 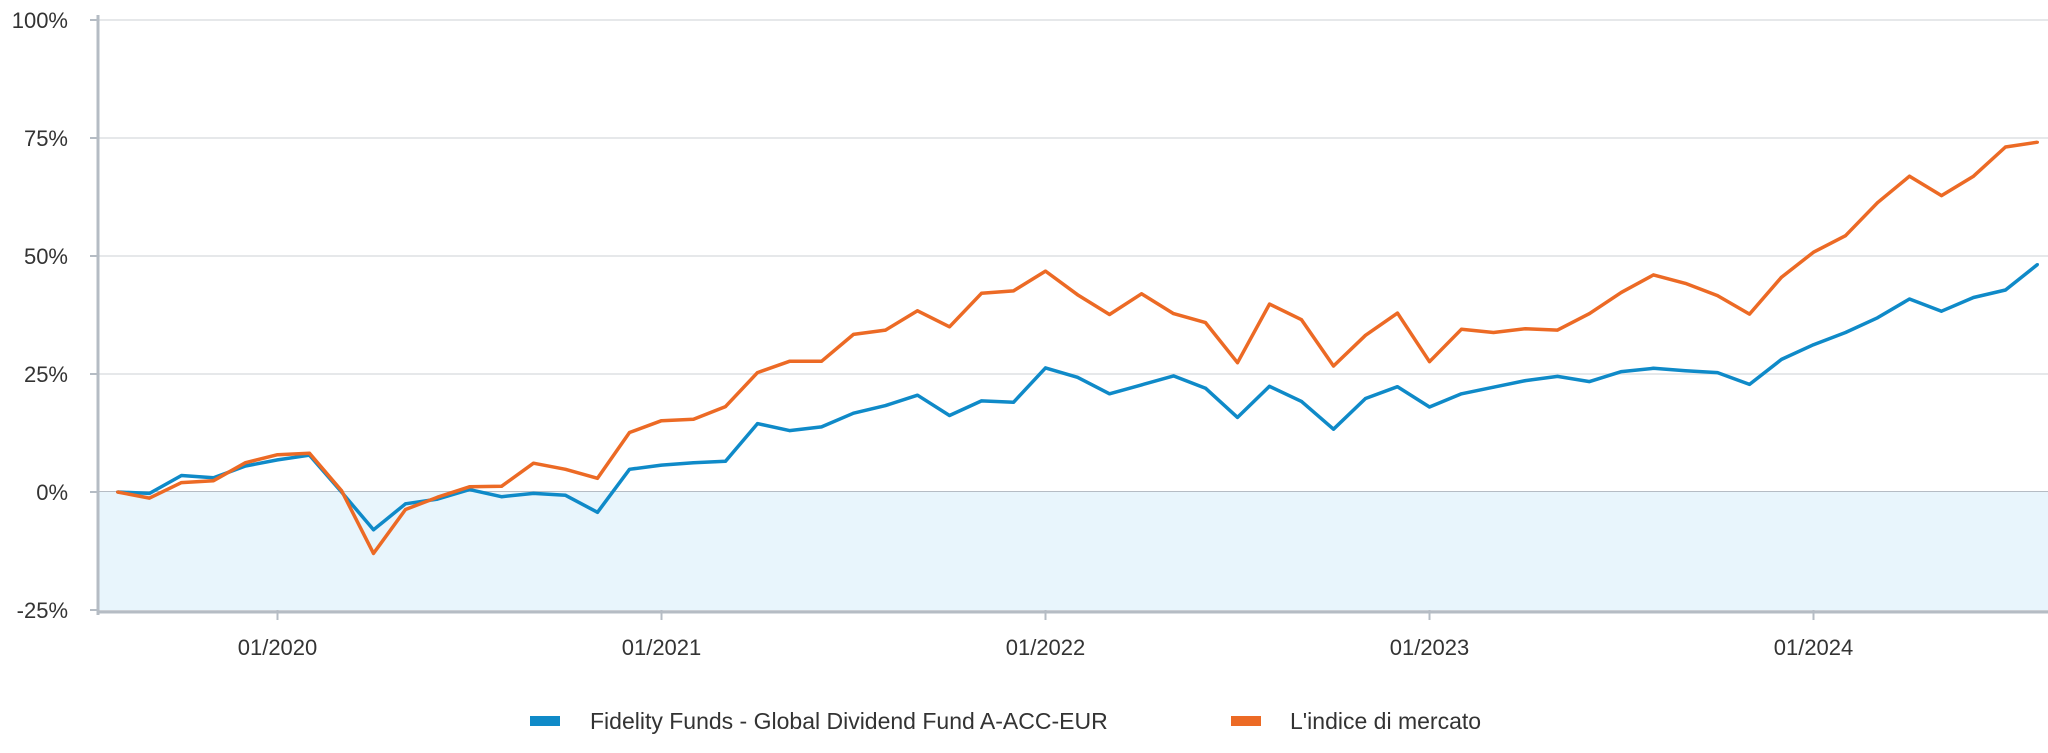 What do you see at coordinates (1385, 721) in the screenshot?
I see `legend-label-index: L'indice di mercato` at bounding box center [1385, 721].